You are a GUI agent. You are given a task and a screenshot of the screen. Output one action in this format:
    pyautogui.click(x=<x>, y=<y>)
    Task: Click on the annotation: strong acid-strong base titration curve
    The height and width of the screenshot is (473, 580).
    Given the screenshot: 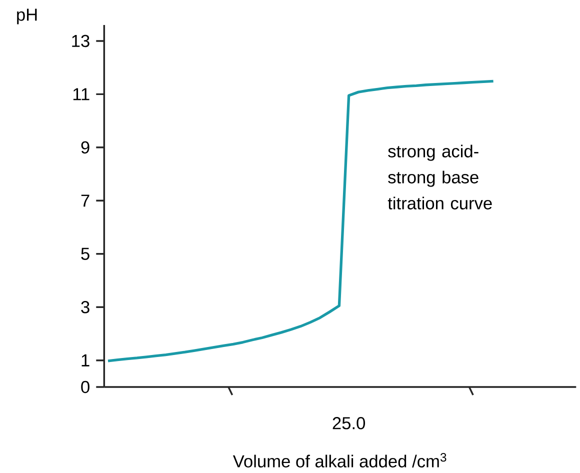 What is the action you would take?
    pyautogui.click(x=440, y=177)
    